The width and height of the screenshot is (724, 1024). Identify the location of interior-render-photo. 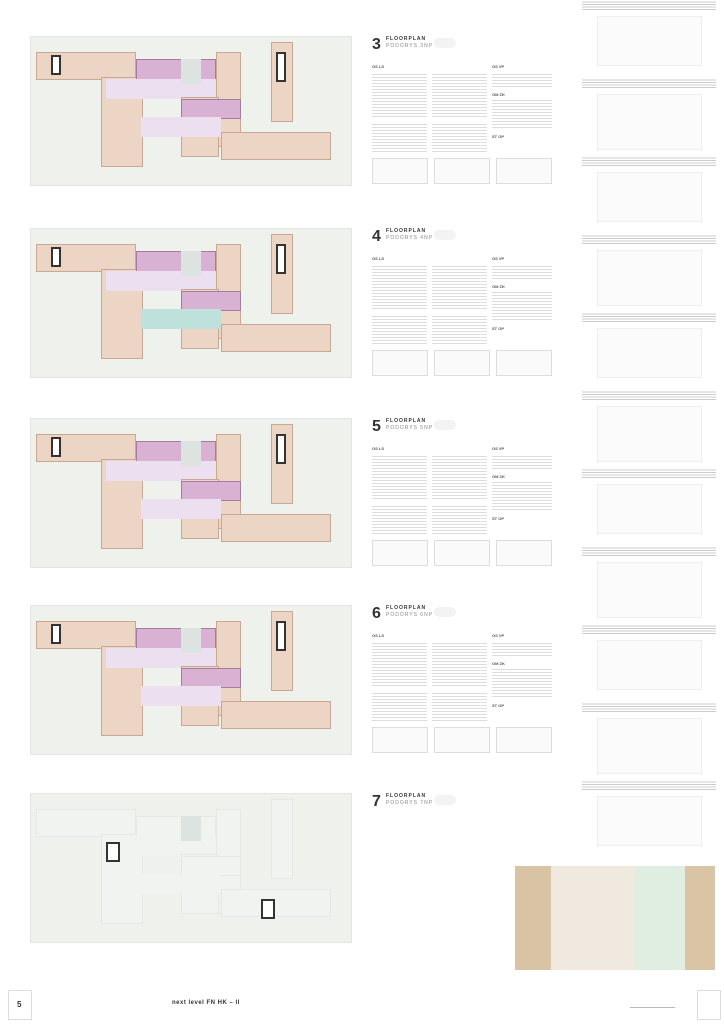
(615, 918).